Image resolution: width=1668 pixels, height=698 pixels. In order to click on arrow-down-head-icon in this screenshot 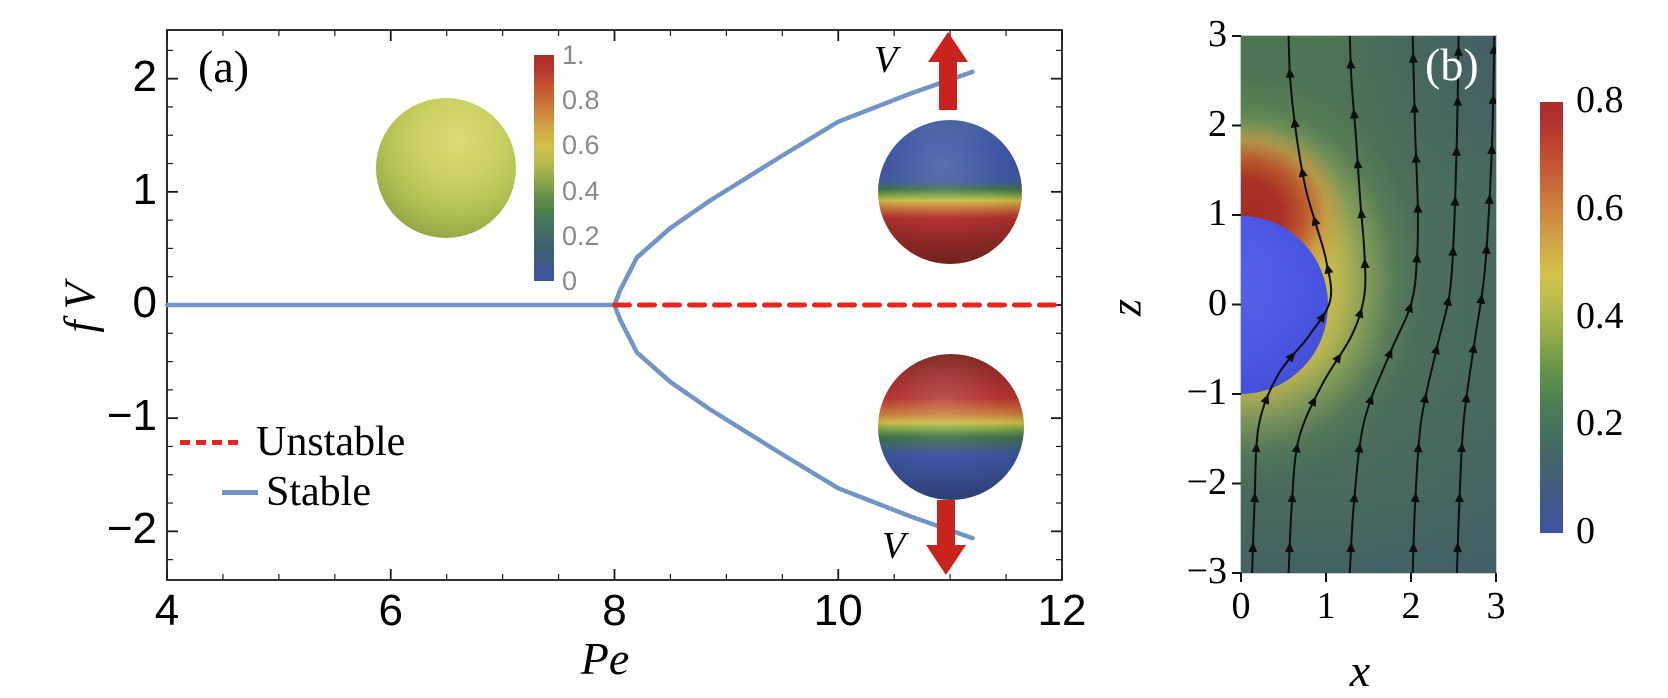, I will do `click(946, 560)`.